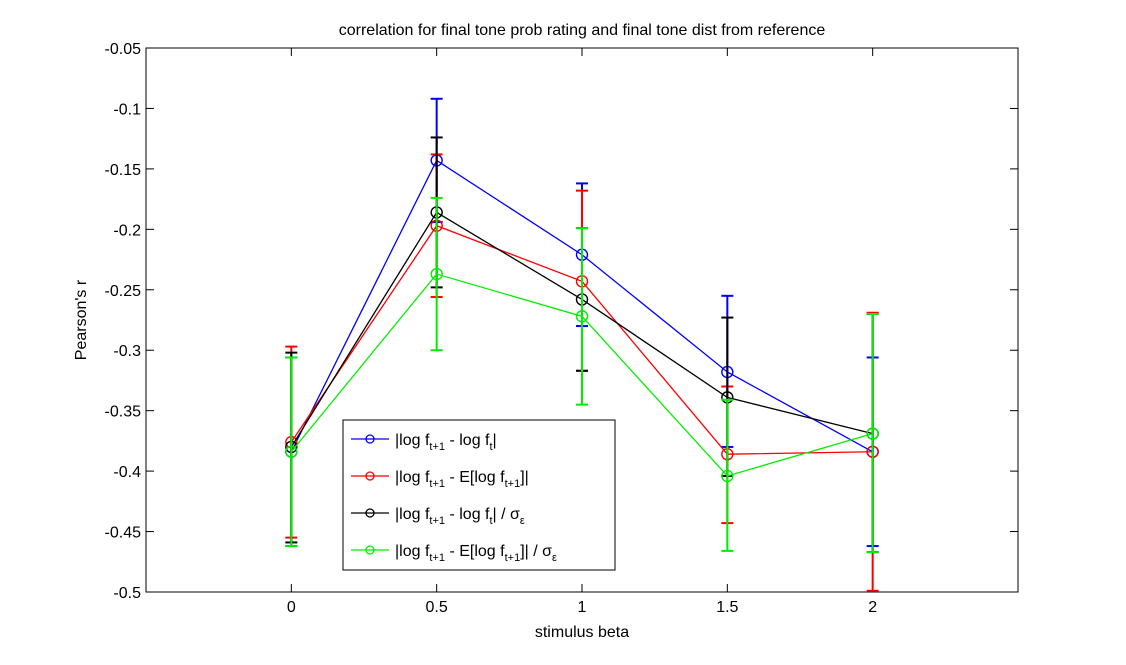  I want to click on y-tick-label: -0.15, so click(123, 170).